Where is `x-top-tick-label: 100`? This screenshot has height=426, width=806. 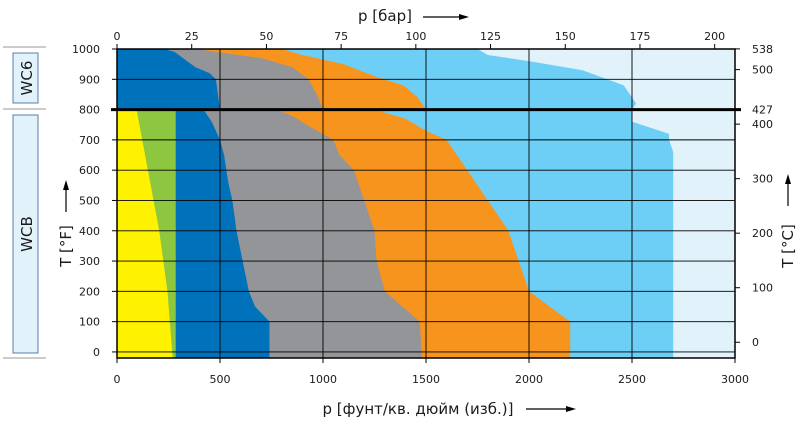
x-top-tick-label: 100 is located at coordinates (415, 36).